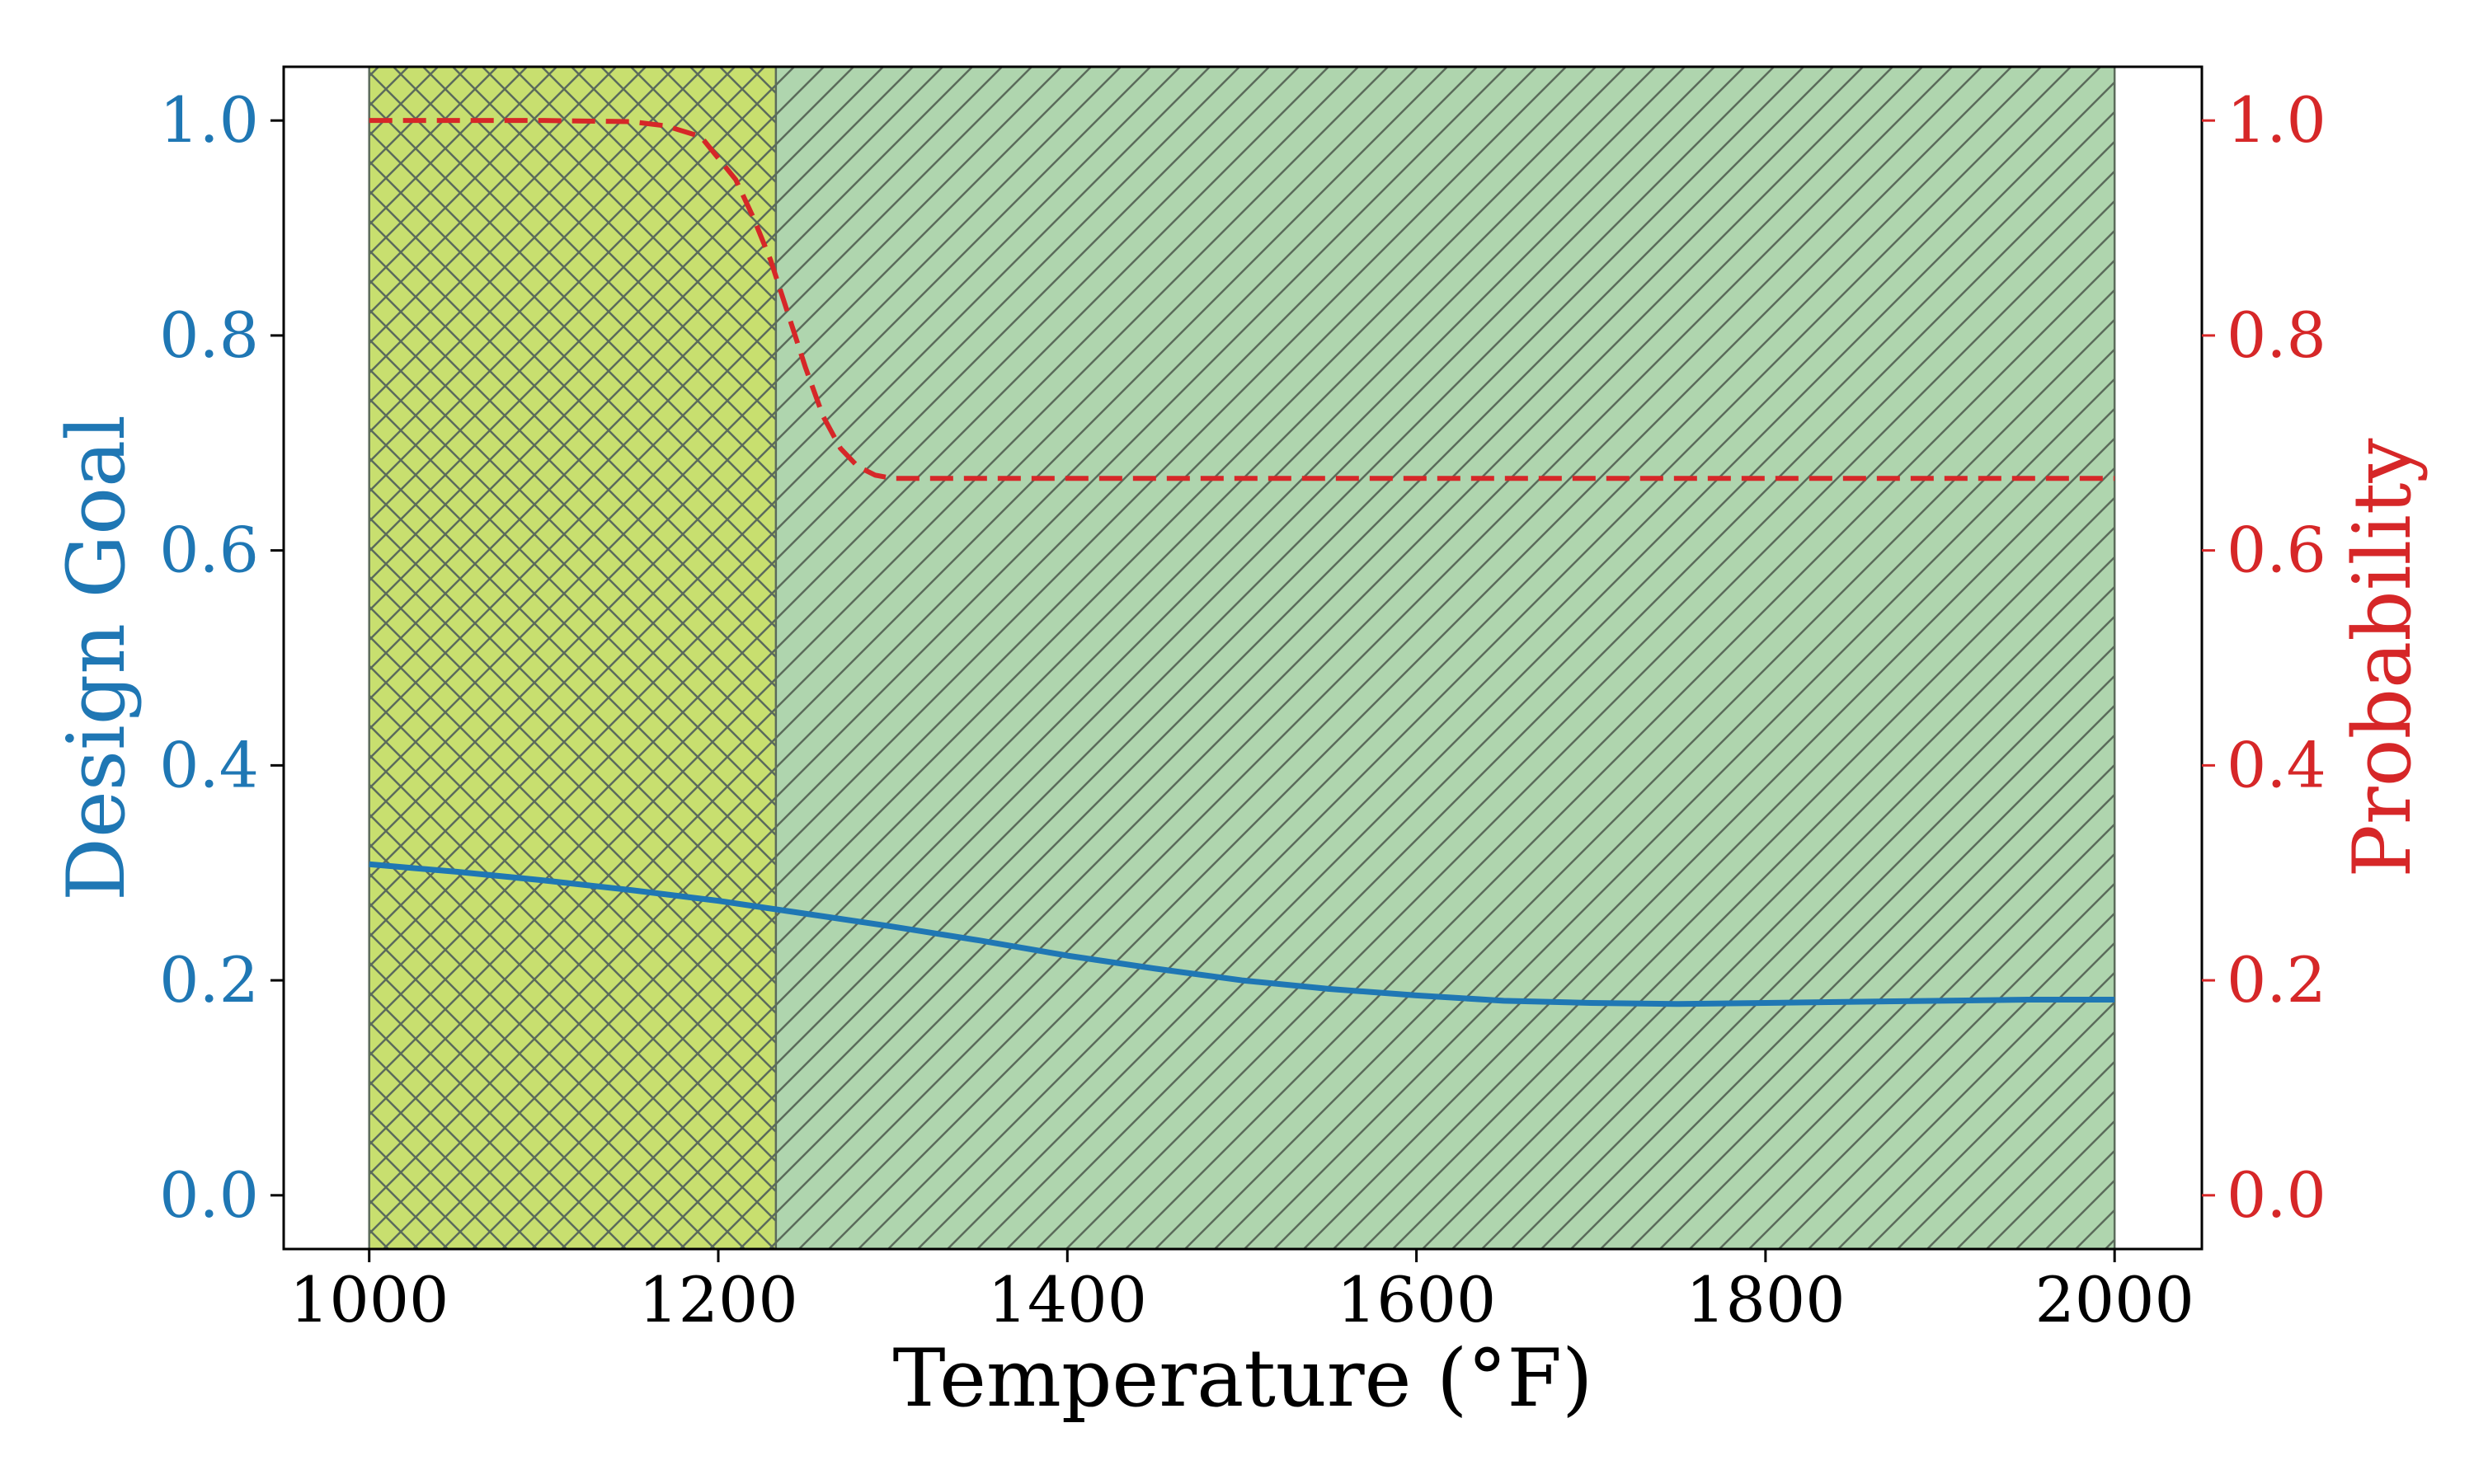 The width and height of the screenshot is (2474, 1484). I want to click on y-left-tick-label: 0.4, so click(209, 764).